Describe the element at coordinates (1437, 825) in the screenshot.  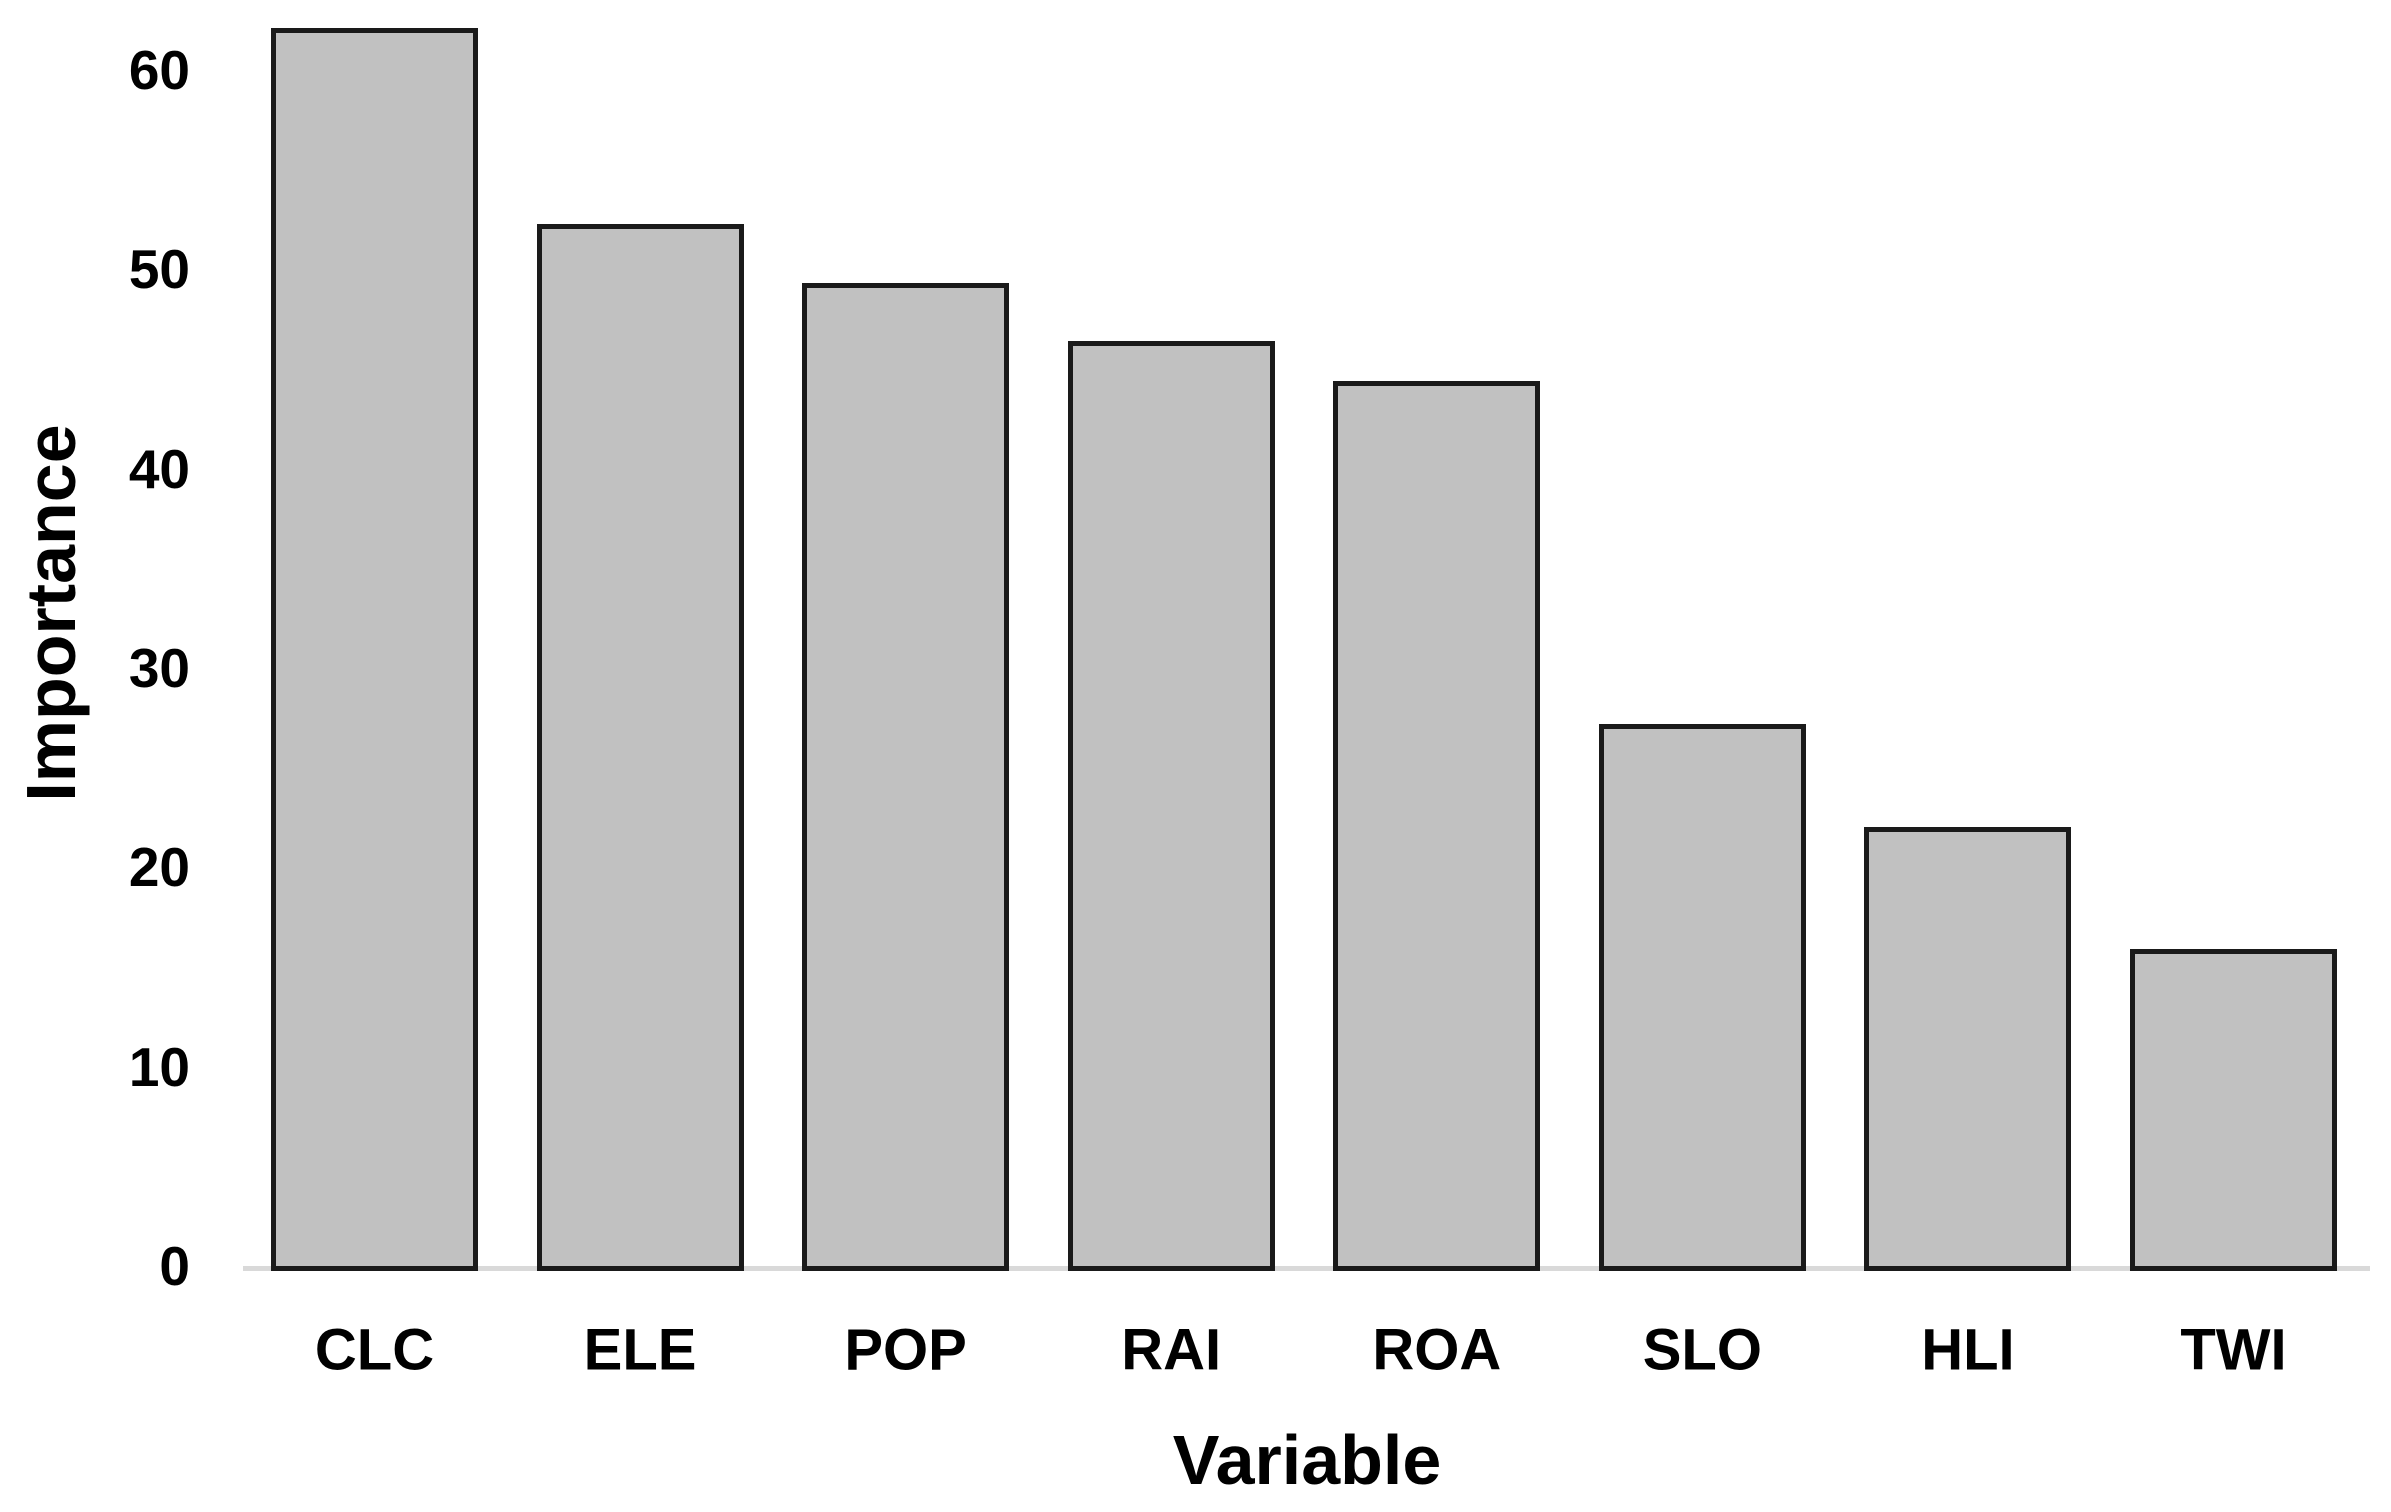
I see `bar-ROA` at that location.